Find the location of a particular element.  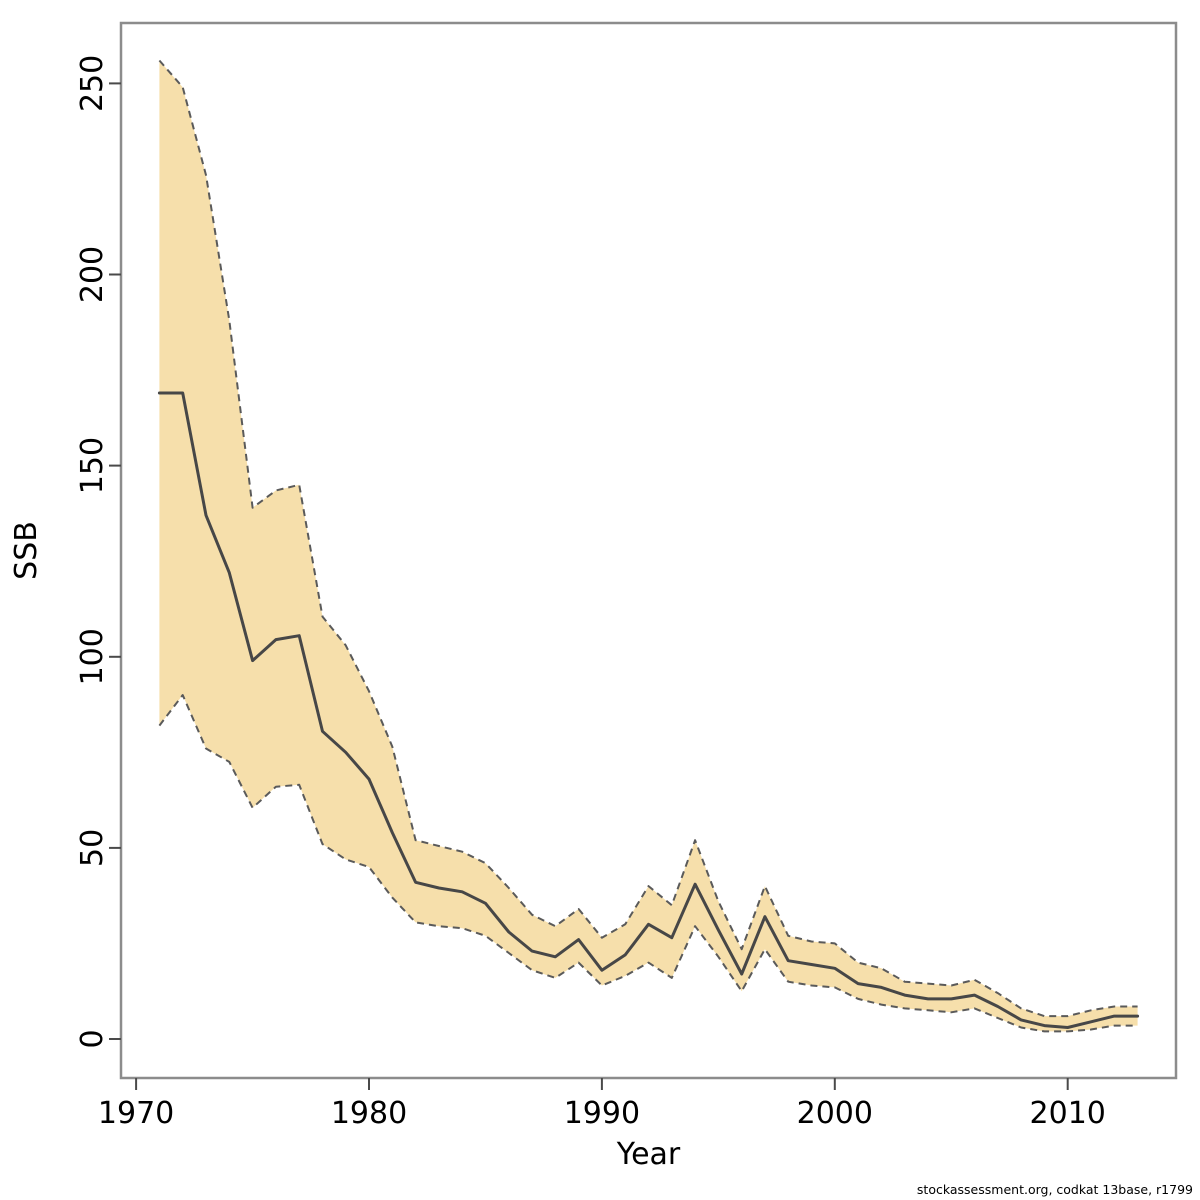

x-axis-title: Year is located at coordinates (648, 1154).